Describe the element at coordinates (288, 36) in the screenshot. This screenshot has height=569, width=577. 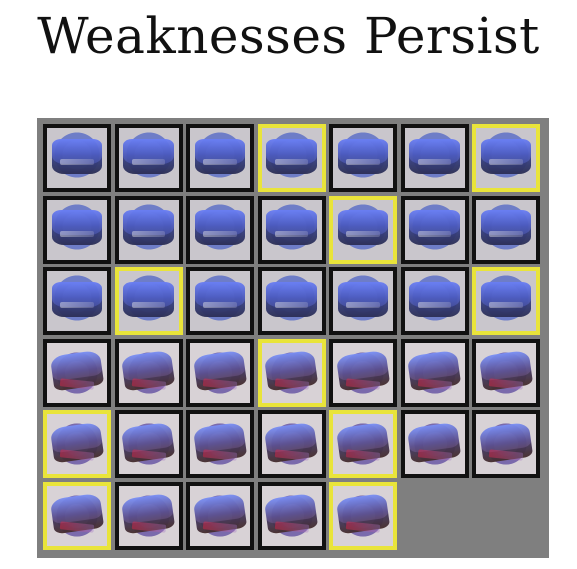
I see `page-title: Weaknesses Persist` at that location.